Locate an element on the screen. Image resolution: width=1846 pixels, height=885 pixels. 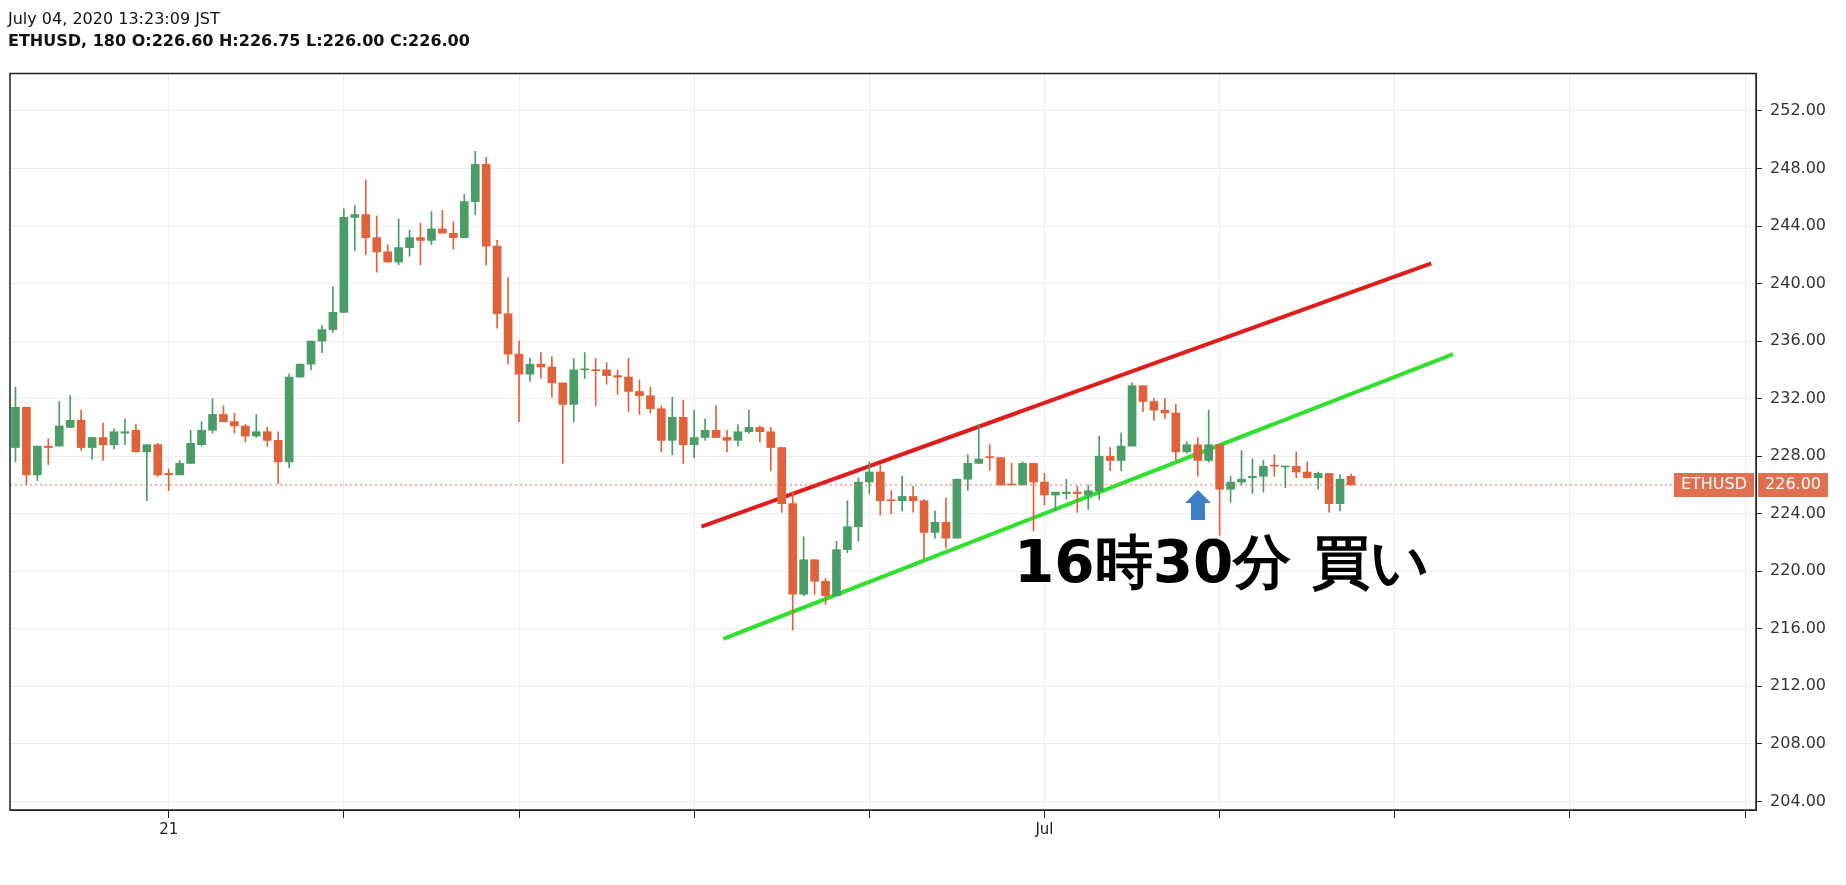
chart-title: ETHUSD, 180 O:226.60 H:226.75 L:226.00 C:226.00 is located at coordinates (239, 41).